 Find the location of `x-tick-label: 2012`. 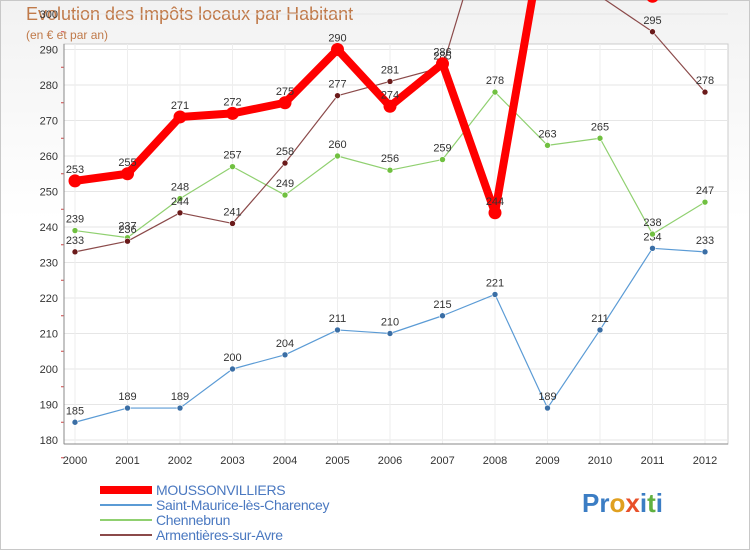

x-tick-label: 2012 is located at coordinates (705, 461).